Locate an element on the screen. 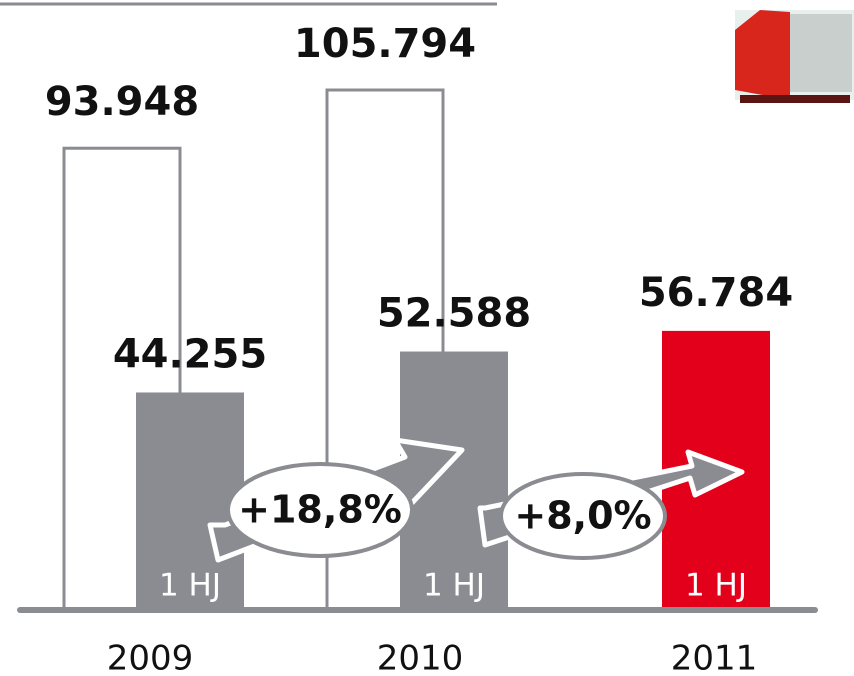 This screenshot has width=854, height=676. value-label: 56.784 is located at coordinates (716, 293).